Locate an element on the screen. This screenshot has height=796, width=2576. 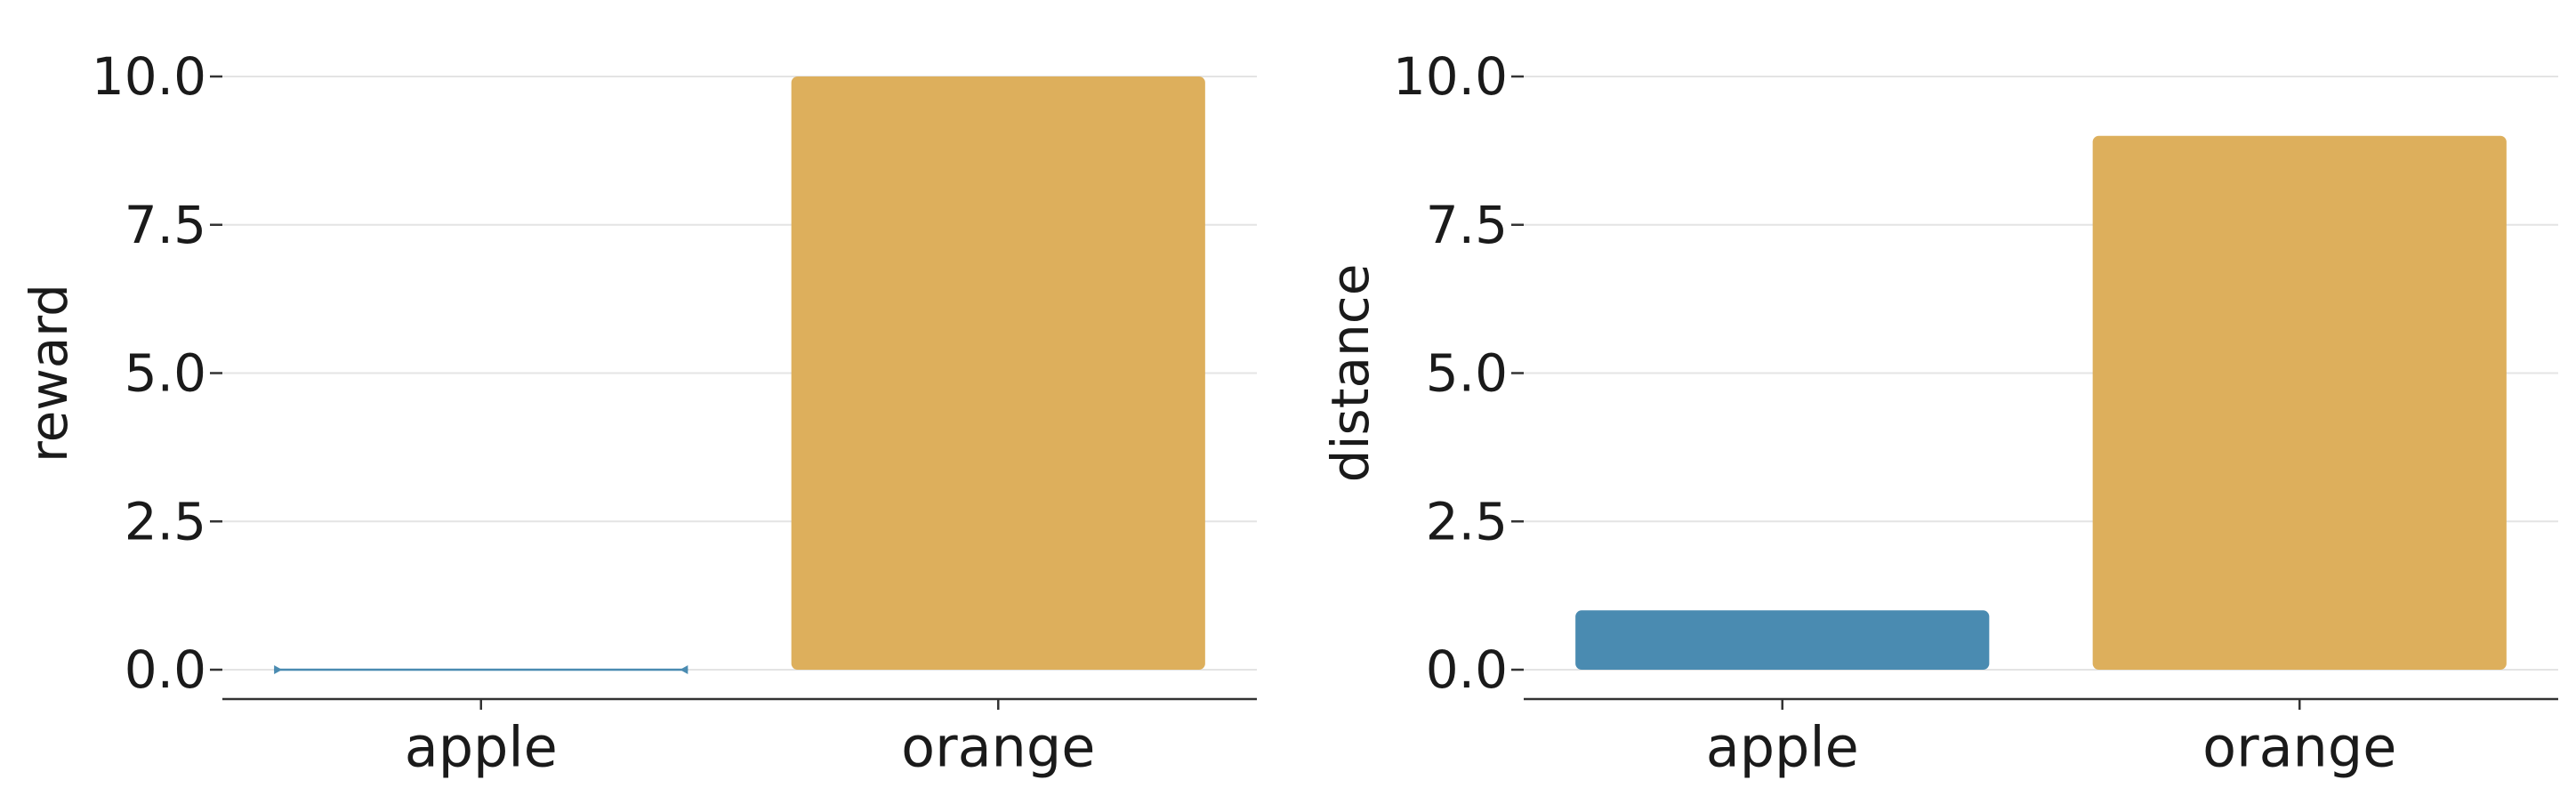
y-axis-title: reward is located at coordinates (49, 373).